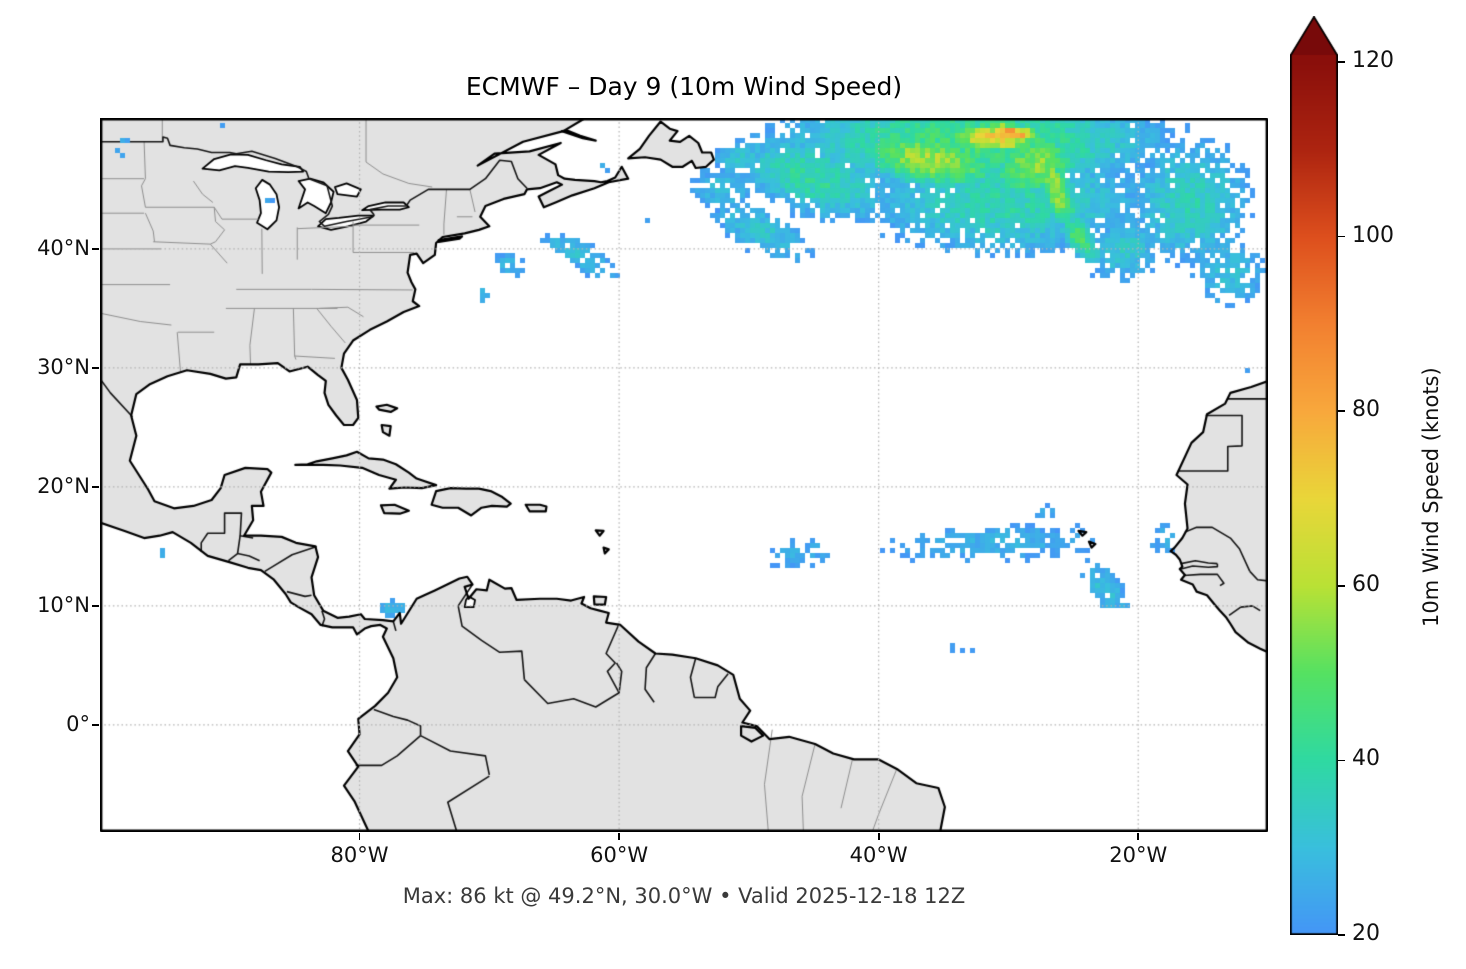 This screenshot has width=1466, height=969. Describe the element at coordinates (1366, 584) in the screenshot. I see `colorbar-tick-label: 60` at that location.